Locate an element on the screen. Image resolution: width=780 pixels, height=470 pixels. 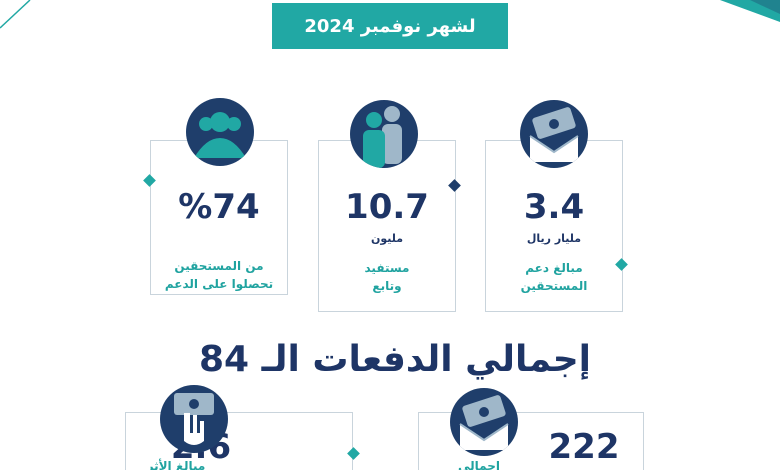
month-label: لشهر نوفمبر 2024 is located at coordinates (390, 26).